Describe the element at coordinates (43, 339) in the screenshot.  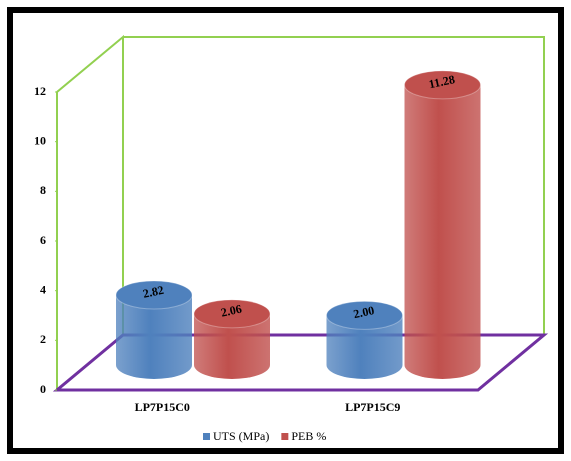
I see `y-tick-label: 2` at that location.